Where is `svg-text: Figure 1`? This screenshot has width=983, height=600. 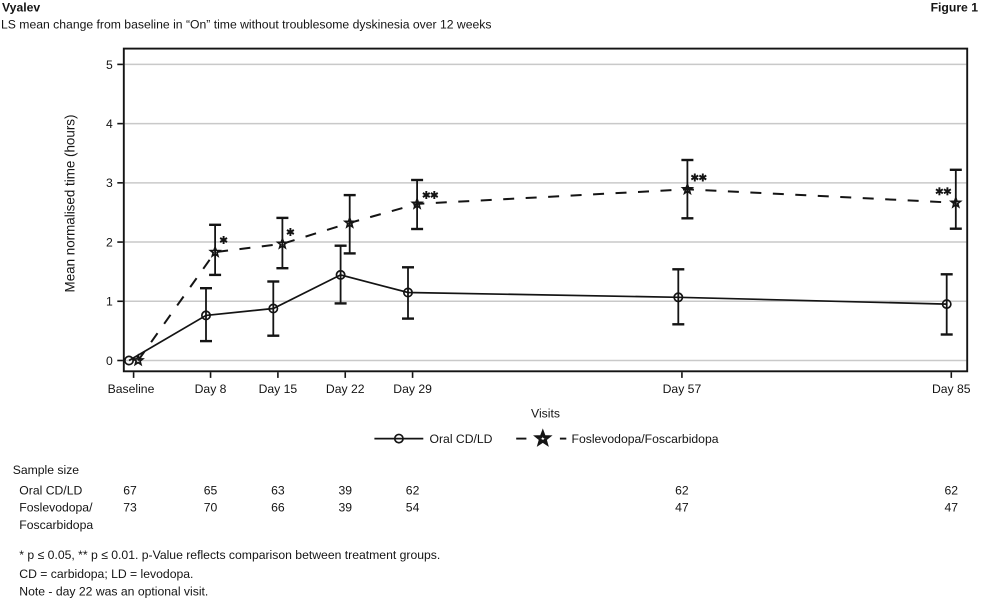 svg-text: Figure 1 is located at coordinates (955, 7).